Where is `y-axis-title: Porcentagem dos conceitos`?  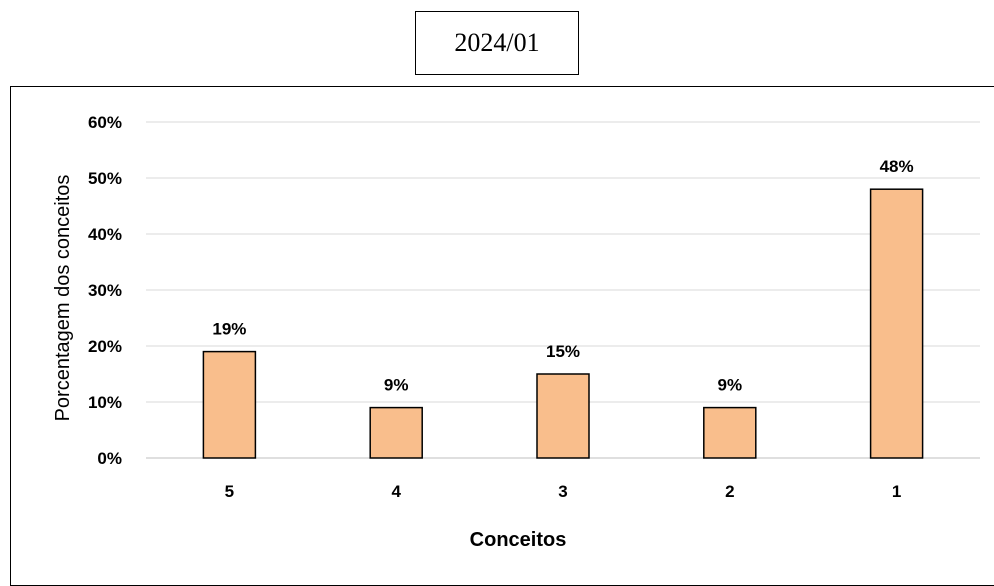
y-axis-title: Porcentagem dos conceitos is located at coordinates (63, 298).